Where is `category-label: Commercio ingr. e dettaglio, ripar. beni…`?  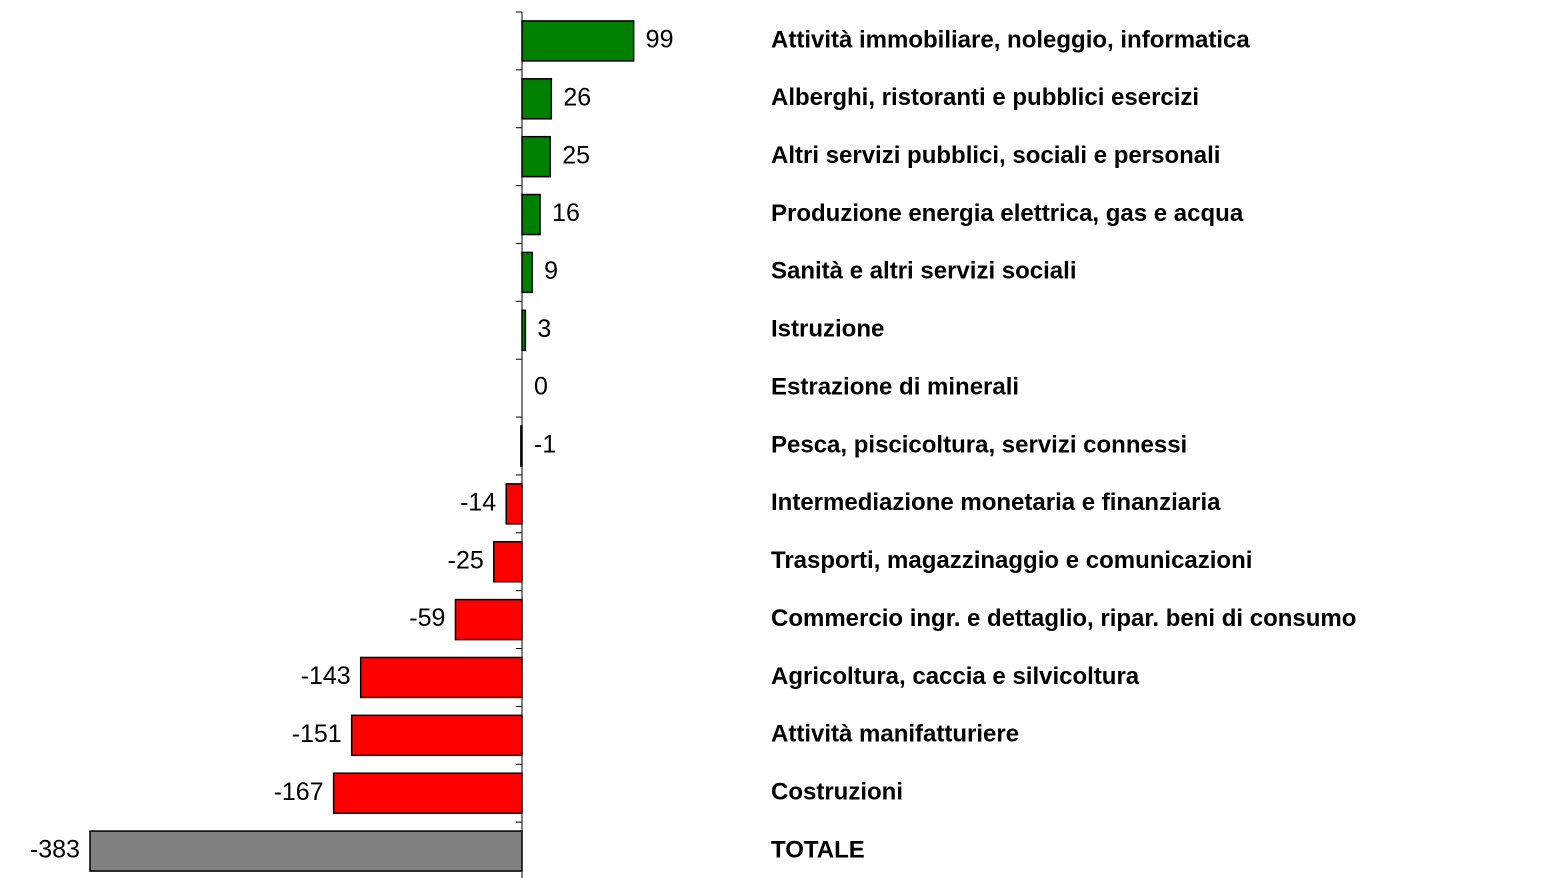 category-label: Commercio ingr. e dettaglio, ripar. beni… is located at coordinates (1063, 618).